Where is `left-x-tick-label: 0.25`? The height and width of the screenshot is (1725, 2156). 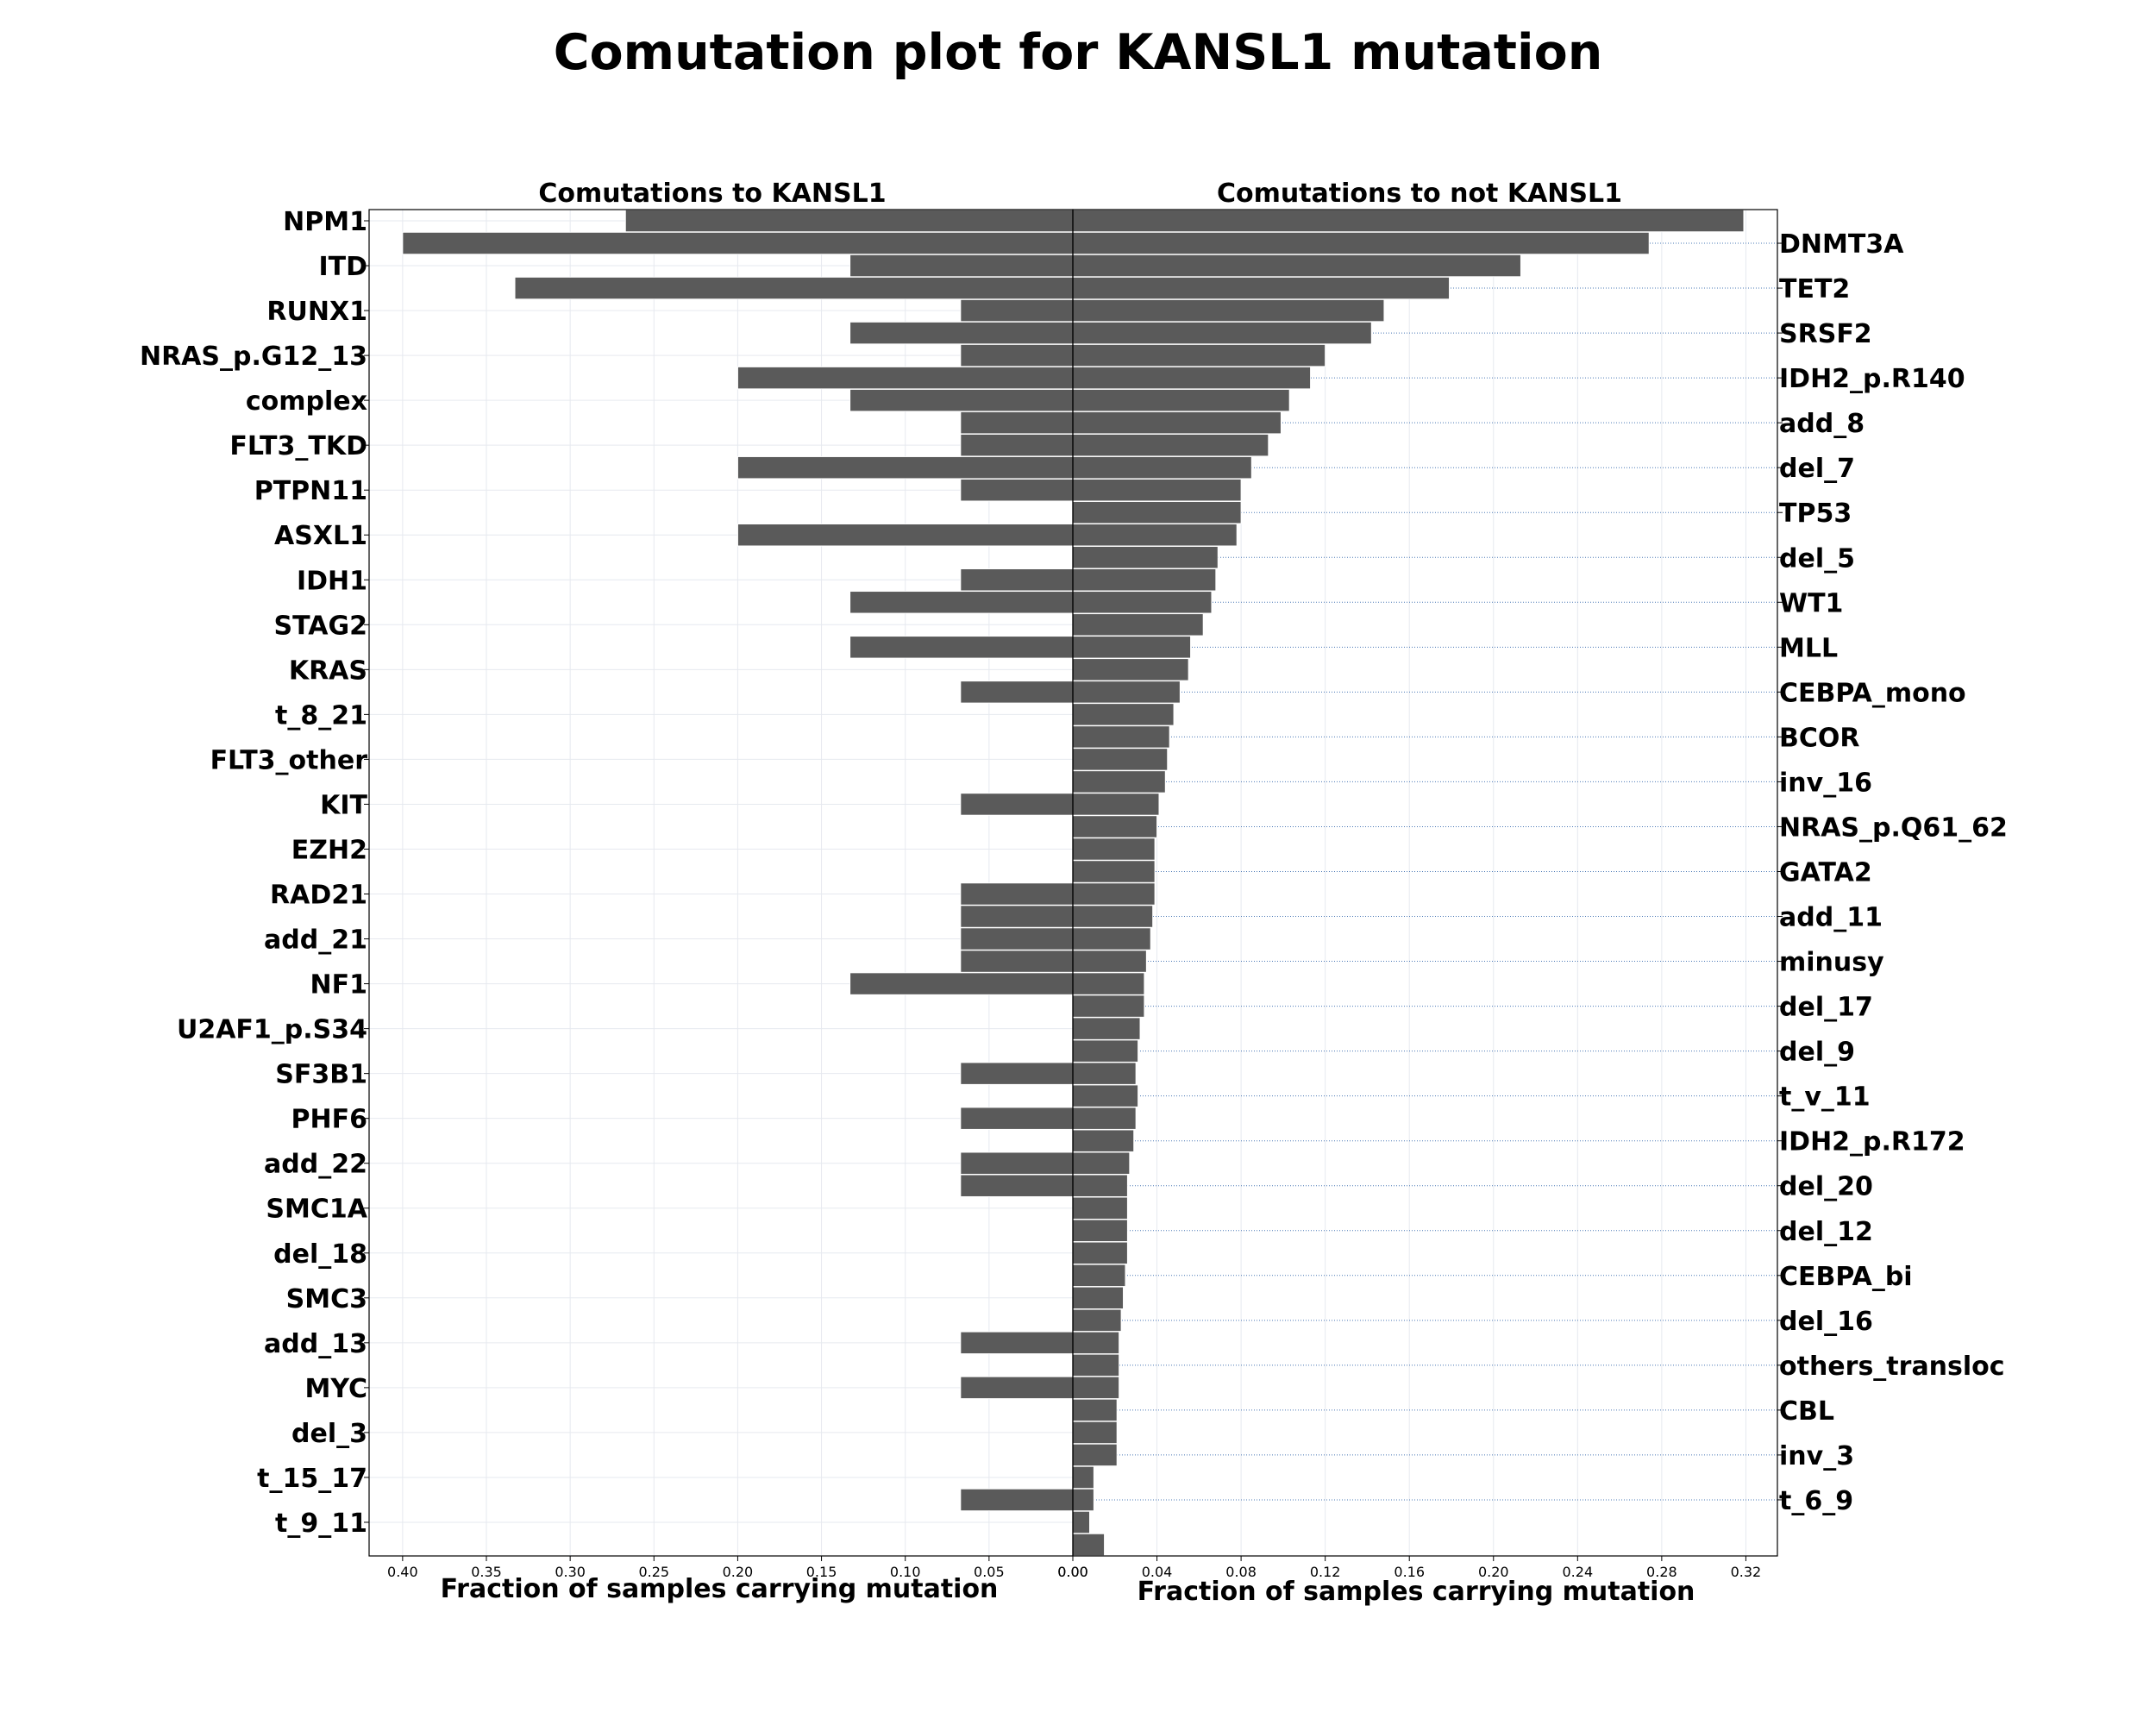 left-x-tick-label: 0.25 is located at coordinates (653, 1572).